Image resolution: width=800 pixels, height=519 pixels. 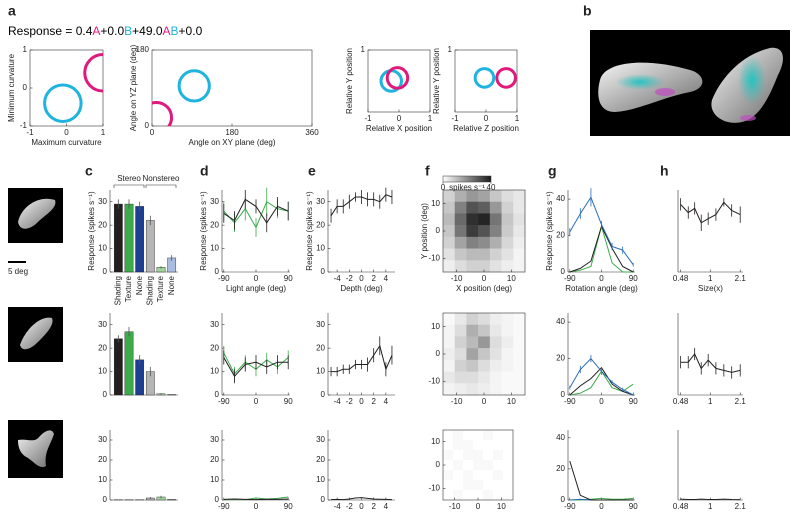 I want to click on x-axis-label: Light angle (deg), so click(x=256, y=288).